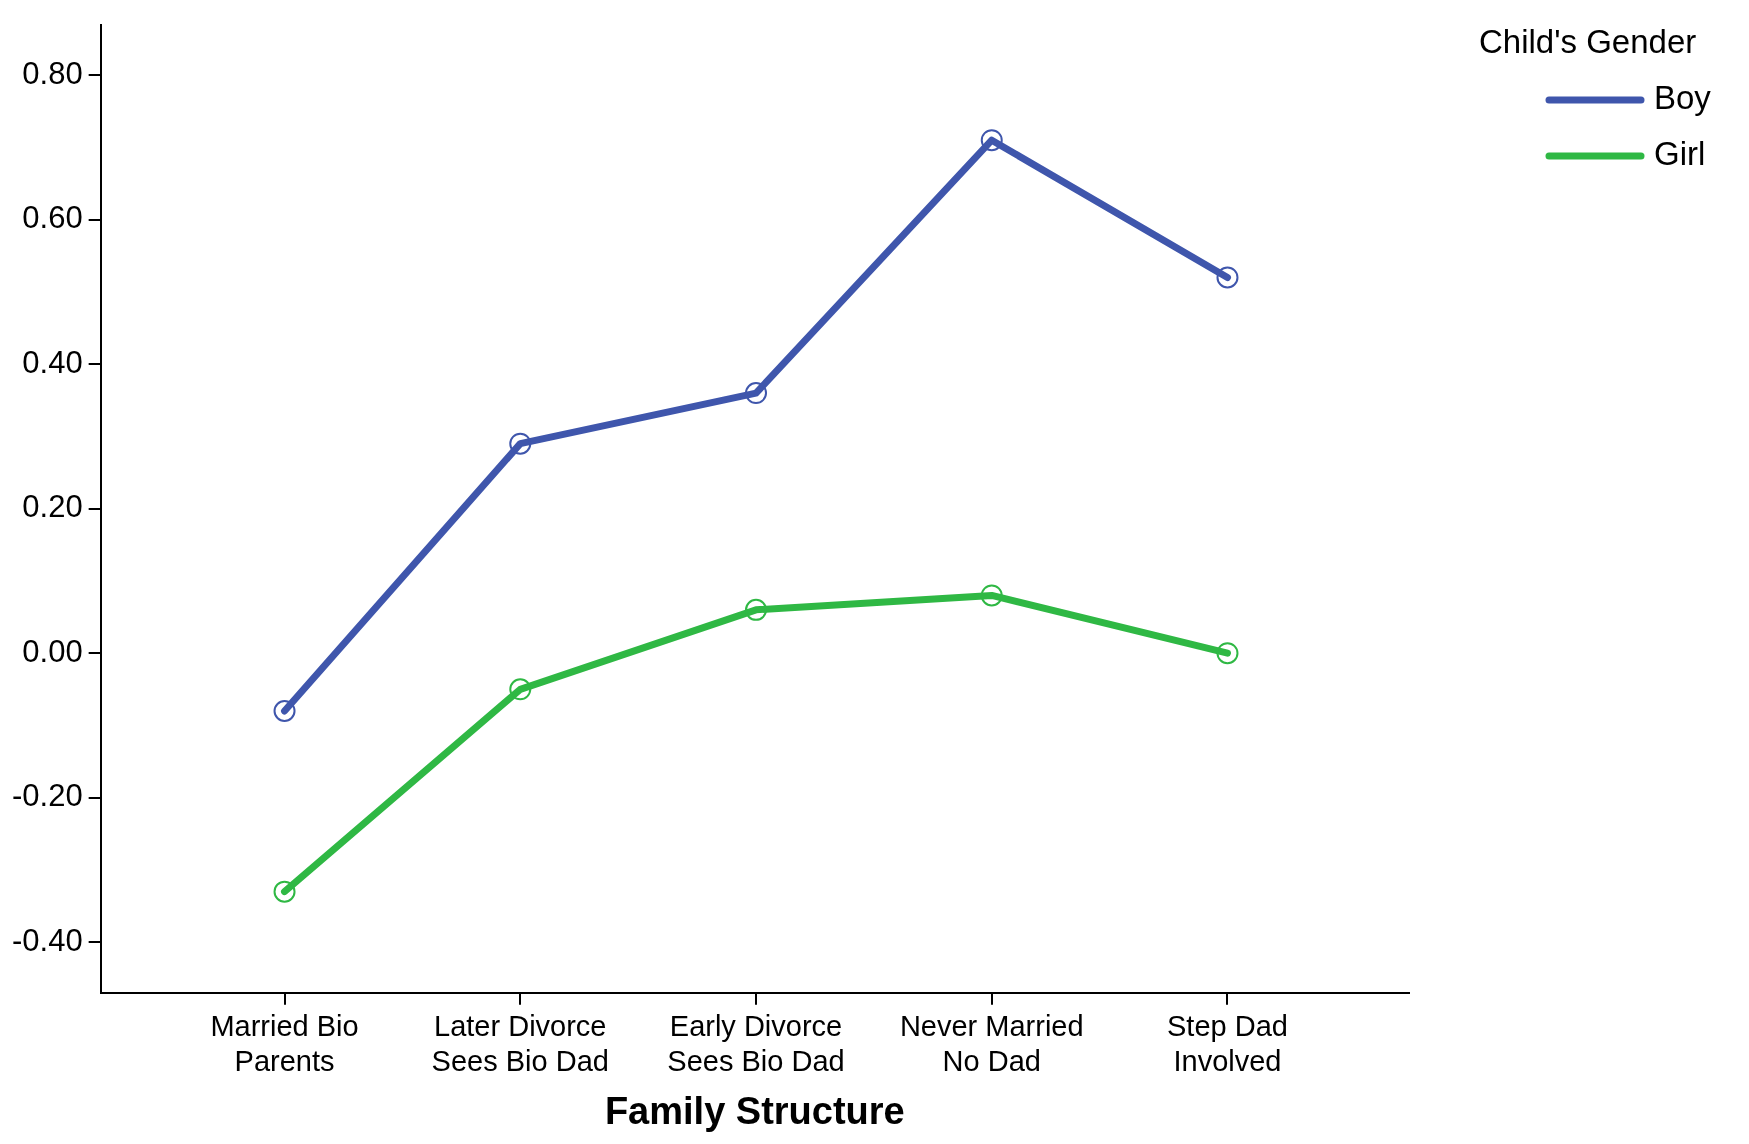 Image resolution: width=1749 pixels, height=1144 pixels. What do you see at coordinates (1588, 42) in the screenshot?
I see `legend-title: Child's Gender` at bounding box center [1588, 42].